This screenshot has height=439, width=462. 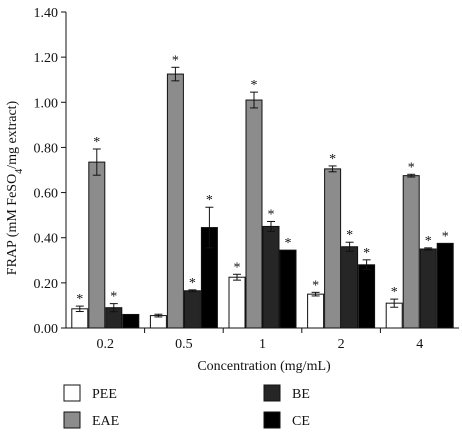 I want to click on x-tick-label: 4, so click(x=419, y=344).